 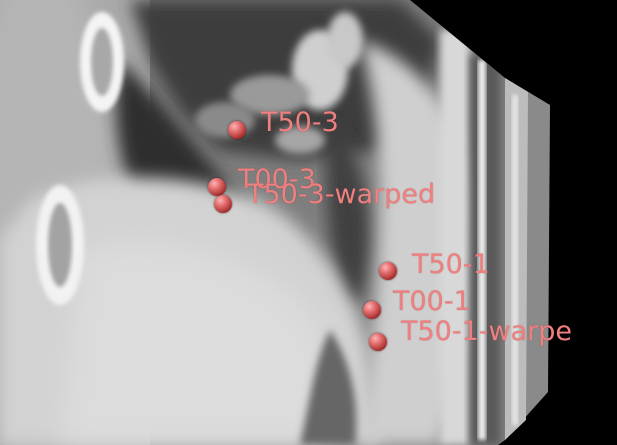 What do you see at coordinates (300, 122) in the screenshot?
I see `landmark-label-t50-3: T50-3` at bounding box center [300, 122].